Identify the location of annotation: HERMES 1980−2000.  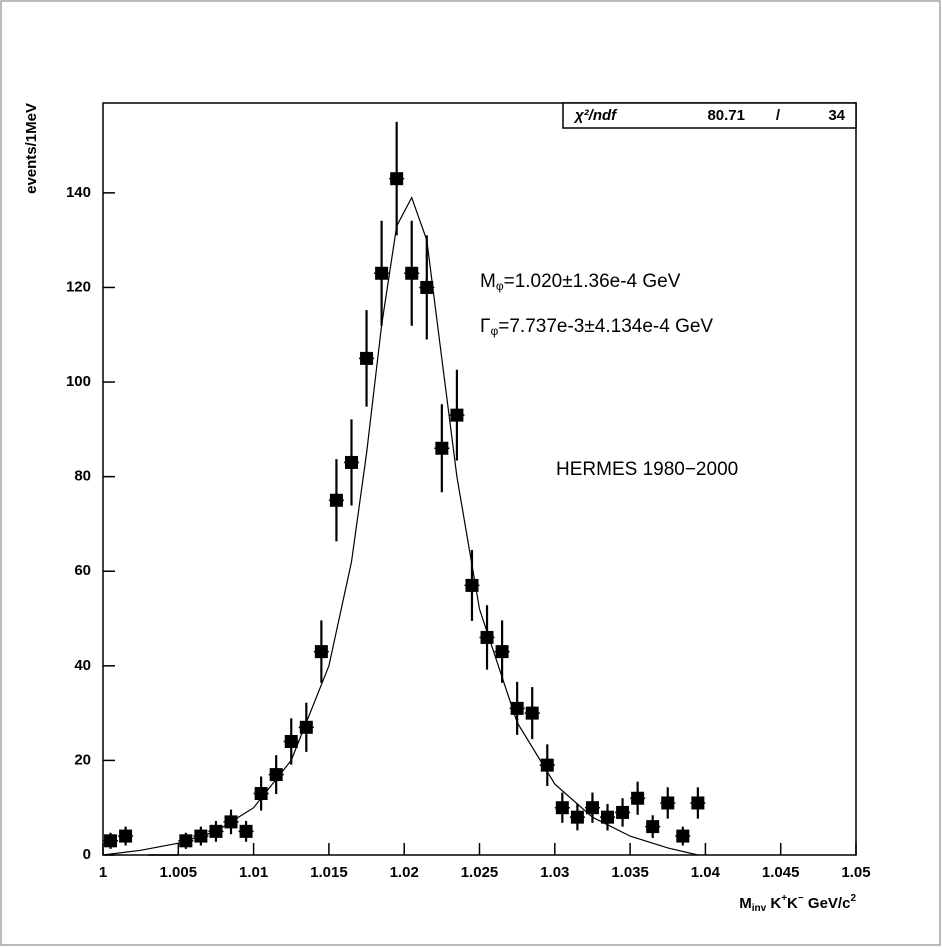
(647, 469).